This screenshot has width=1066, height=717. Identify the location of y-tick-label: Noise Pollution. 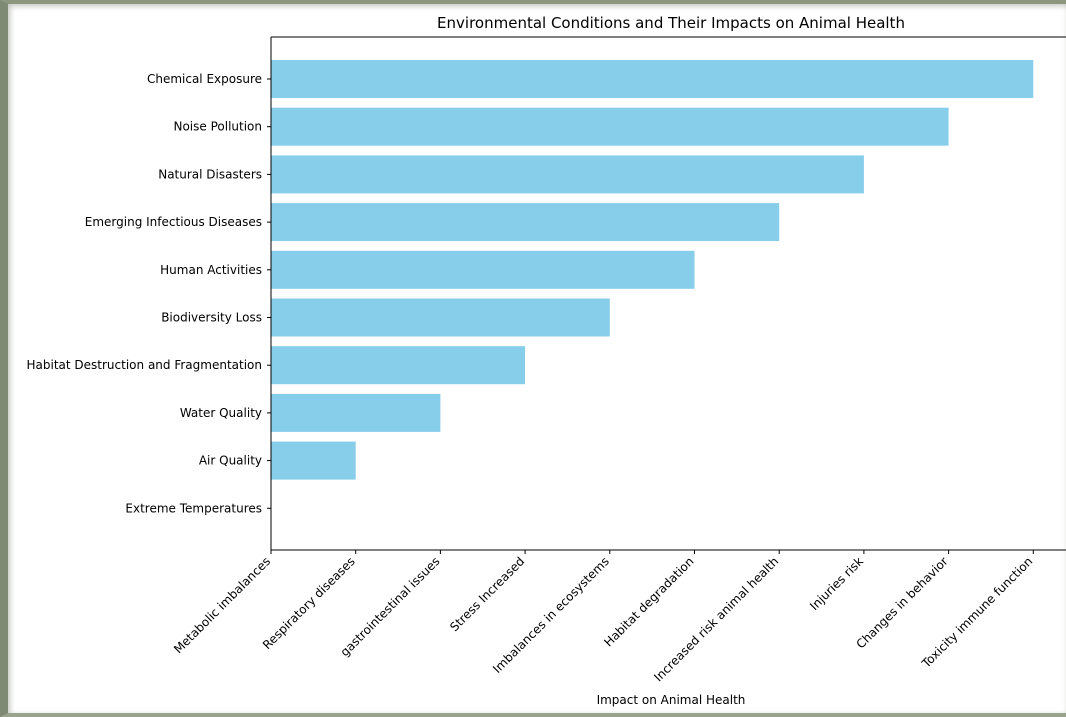
(217, 127).